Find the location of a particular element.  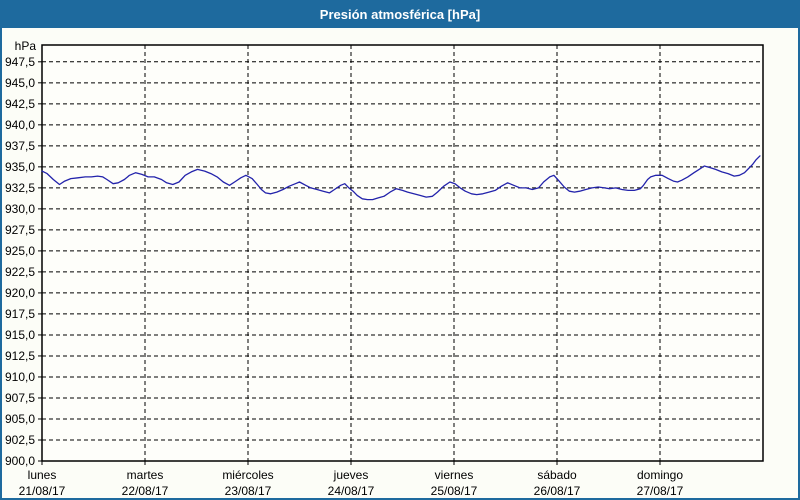

y-tick-label: 902,5 is located at coordinates (20, 440).